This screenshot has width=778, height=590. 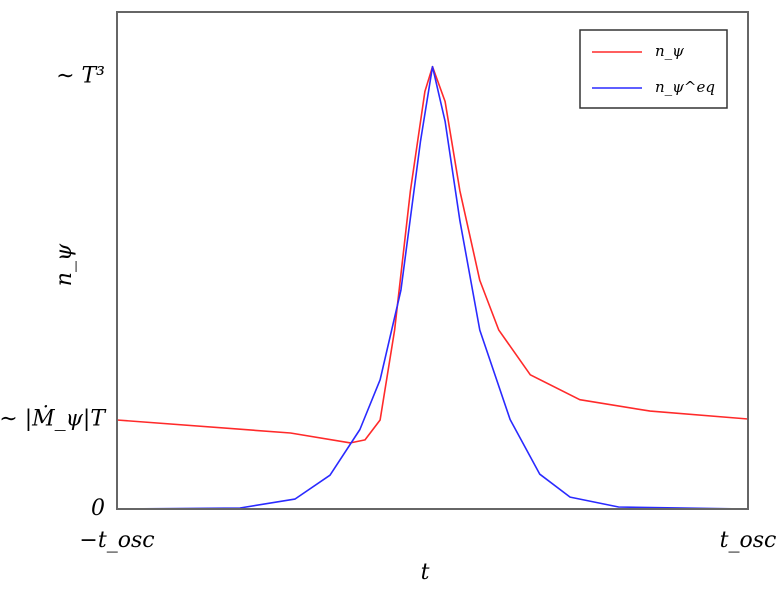 What do you see at coordinates (748, 540) in the screenshot?
I see `x-tick-label: t_osc` at bounding box center [748, 540].